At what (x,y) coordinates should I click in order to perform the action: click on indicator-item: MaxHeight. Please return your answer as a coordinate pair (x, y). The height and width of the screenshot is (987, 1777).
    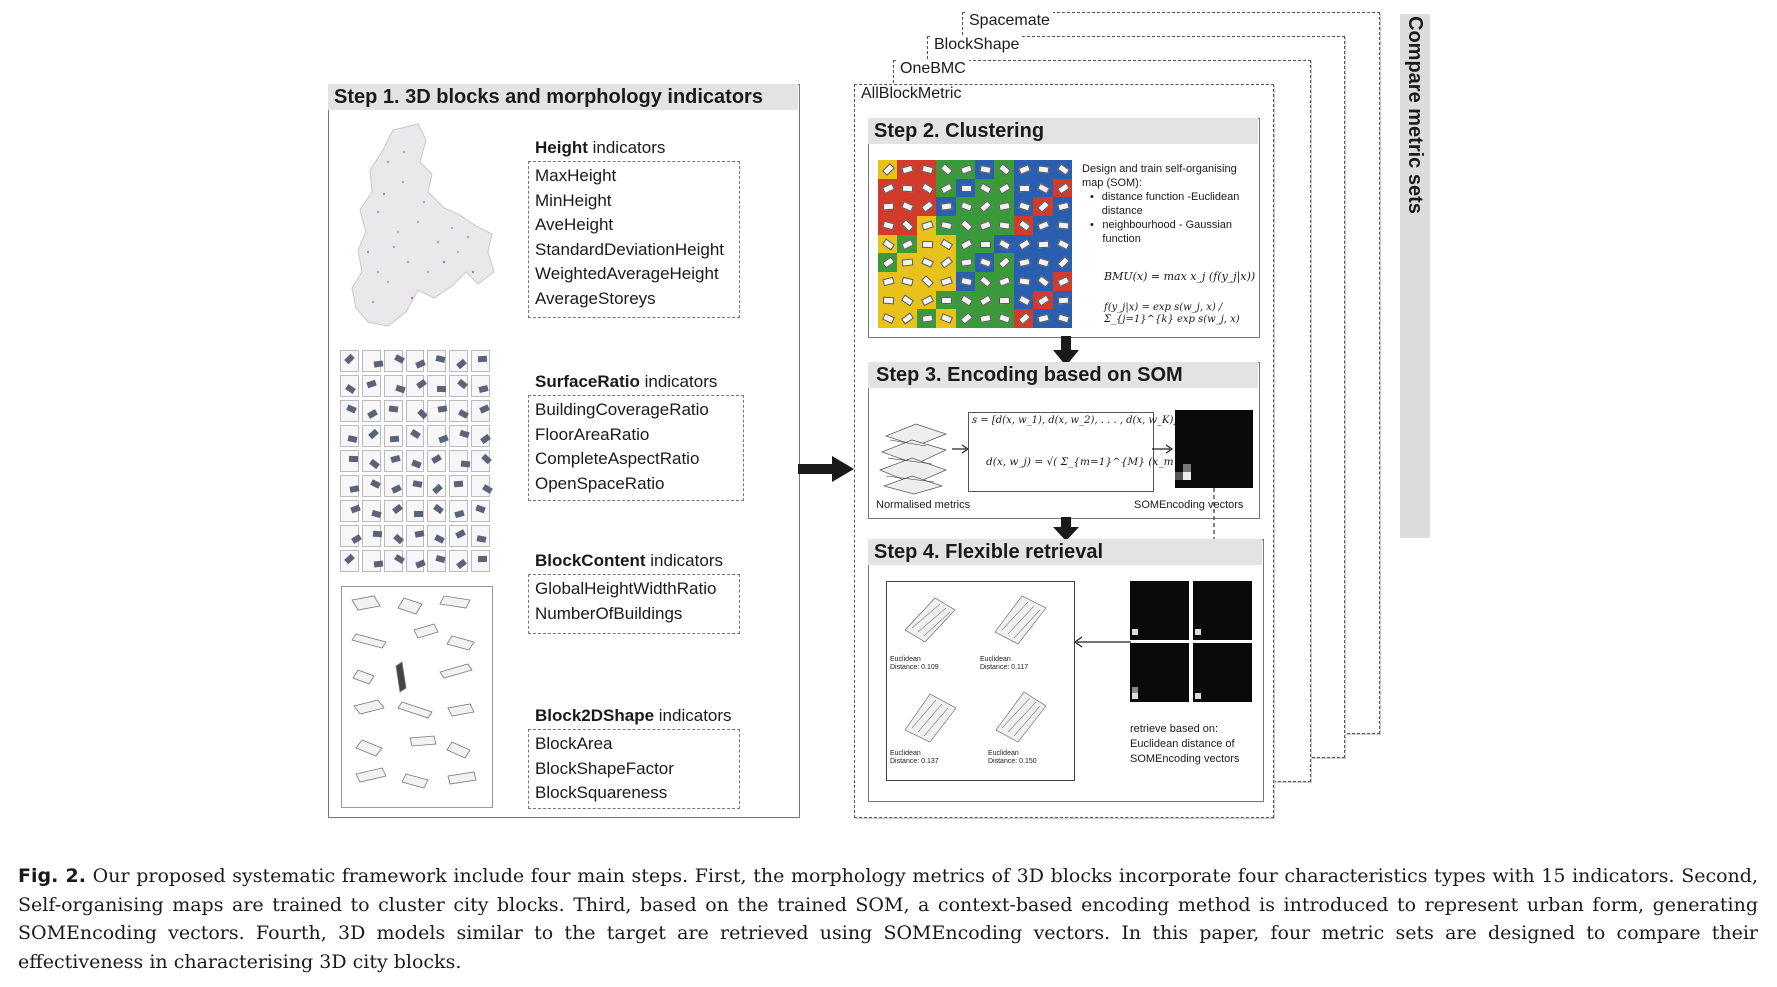
    Looking at the image, I should click on (576, 175).